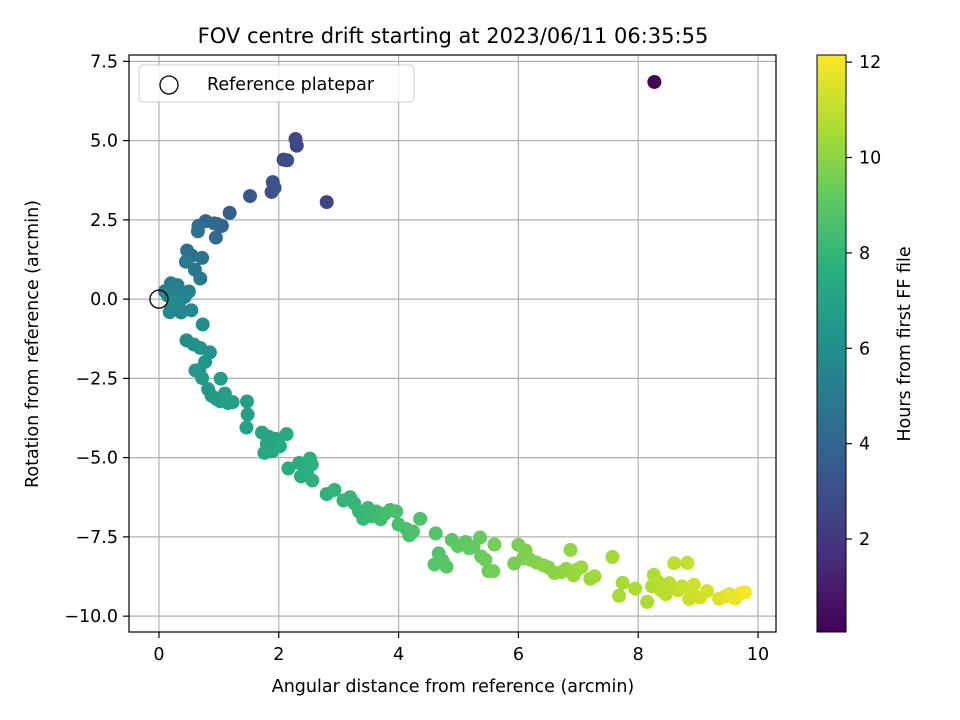 Image resolution: width=960 pixels, height=720 pixels. What do you see at coordinates (863, 301) in the screenshot?
I see `colorbar-ticks: 2 4 6 8 10 12` at bounding box center [863, 301].